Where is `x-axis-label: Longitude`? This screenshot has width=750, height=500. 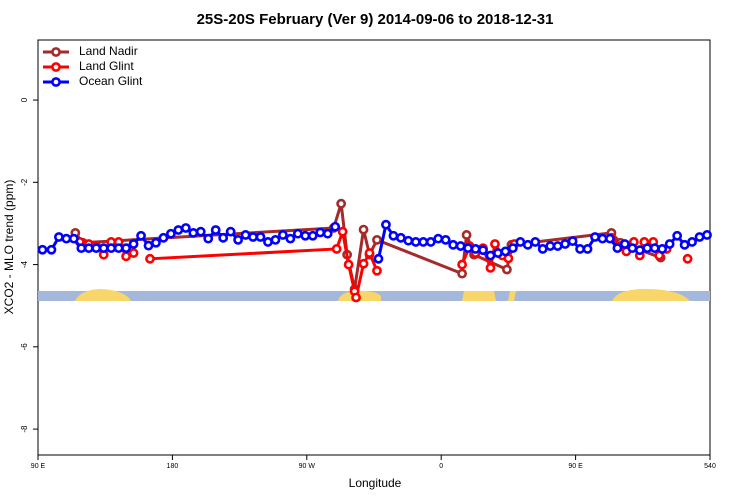 x-axis-label: Longitude is located at coordinates (375, 483).